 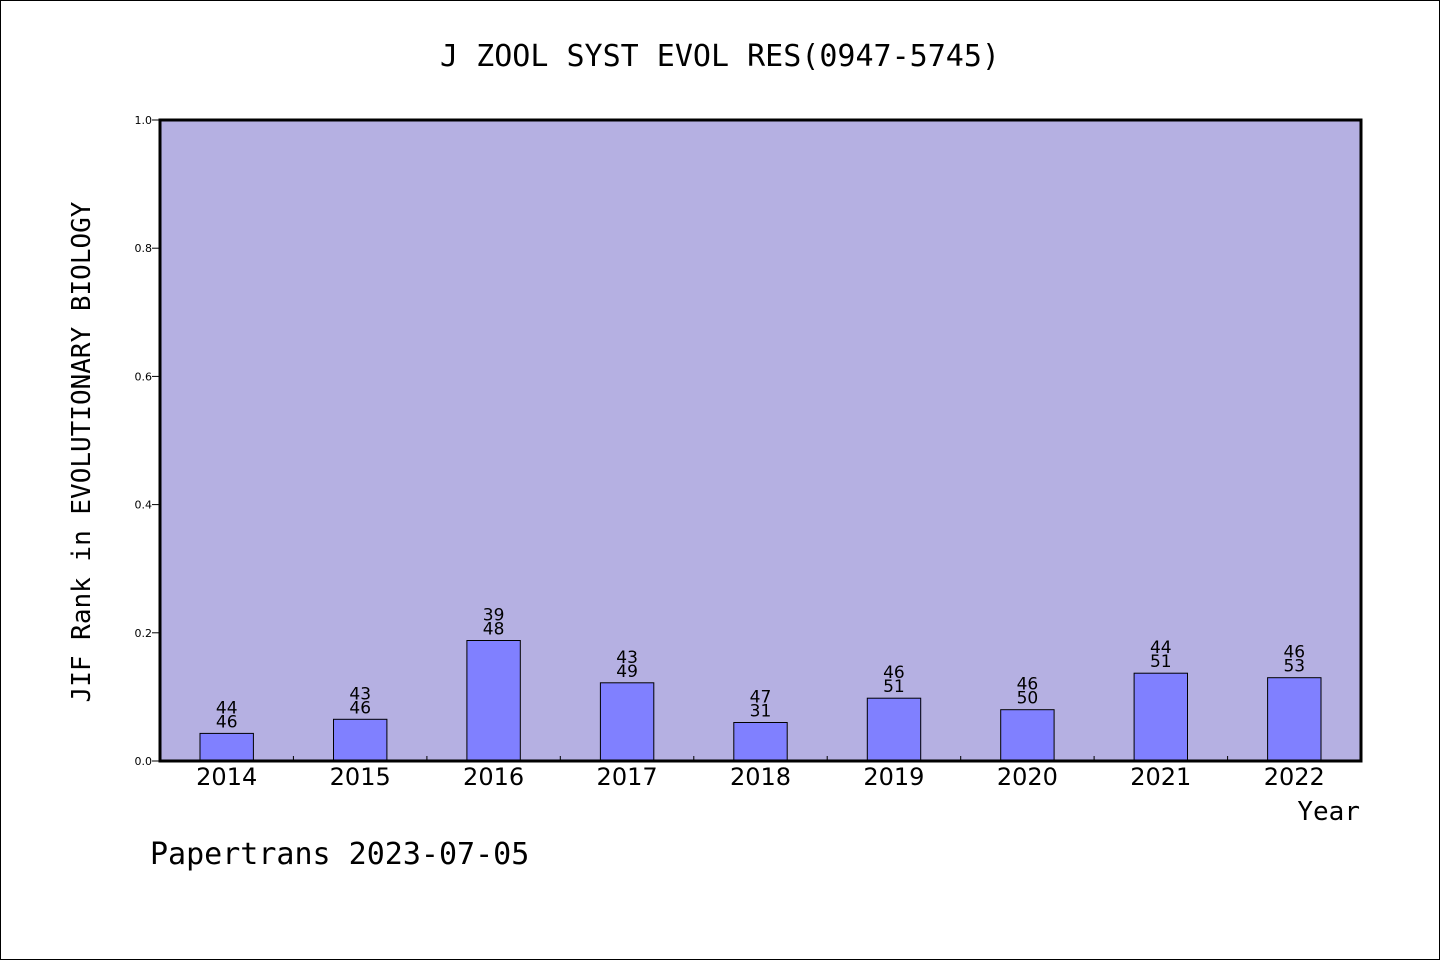 What do you see at coordinates (1328, 812) in the screenshot?
I see `x-axis-label: Year` at bounding box center [1328, 812].